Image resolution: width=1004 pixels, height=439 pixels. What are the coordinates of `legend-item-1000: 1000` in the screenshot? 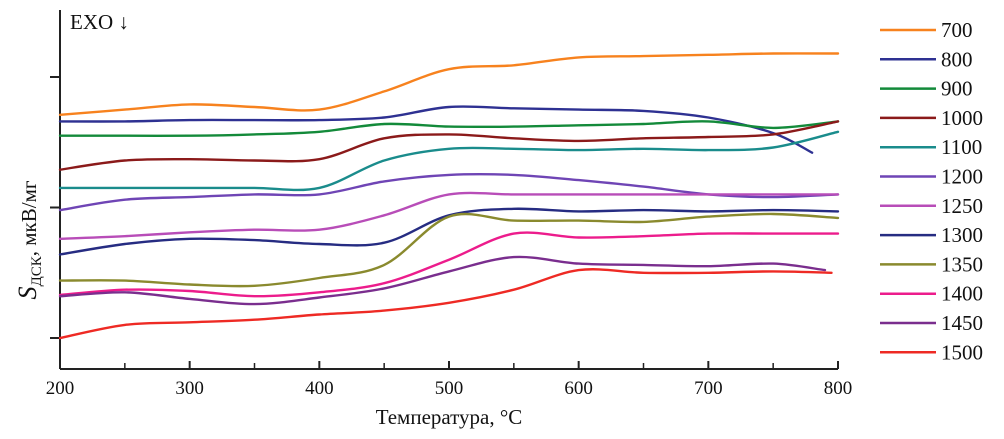 It's located at (931, 118).